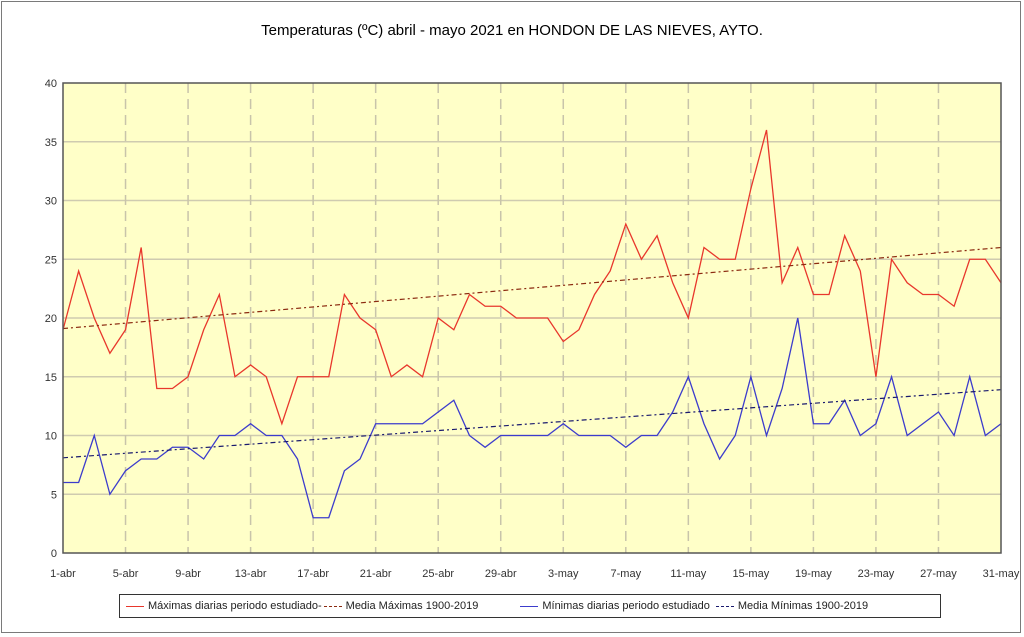 The image size is (1024, 637). Describe the element at coordinates (626, 606) in the screenshot. I see `legend-label-min: Mínimas diarias periodo estudiado` at that location.